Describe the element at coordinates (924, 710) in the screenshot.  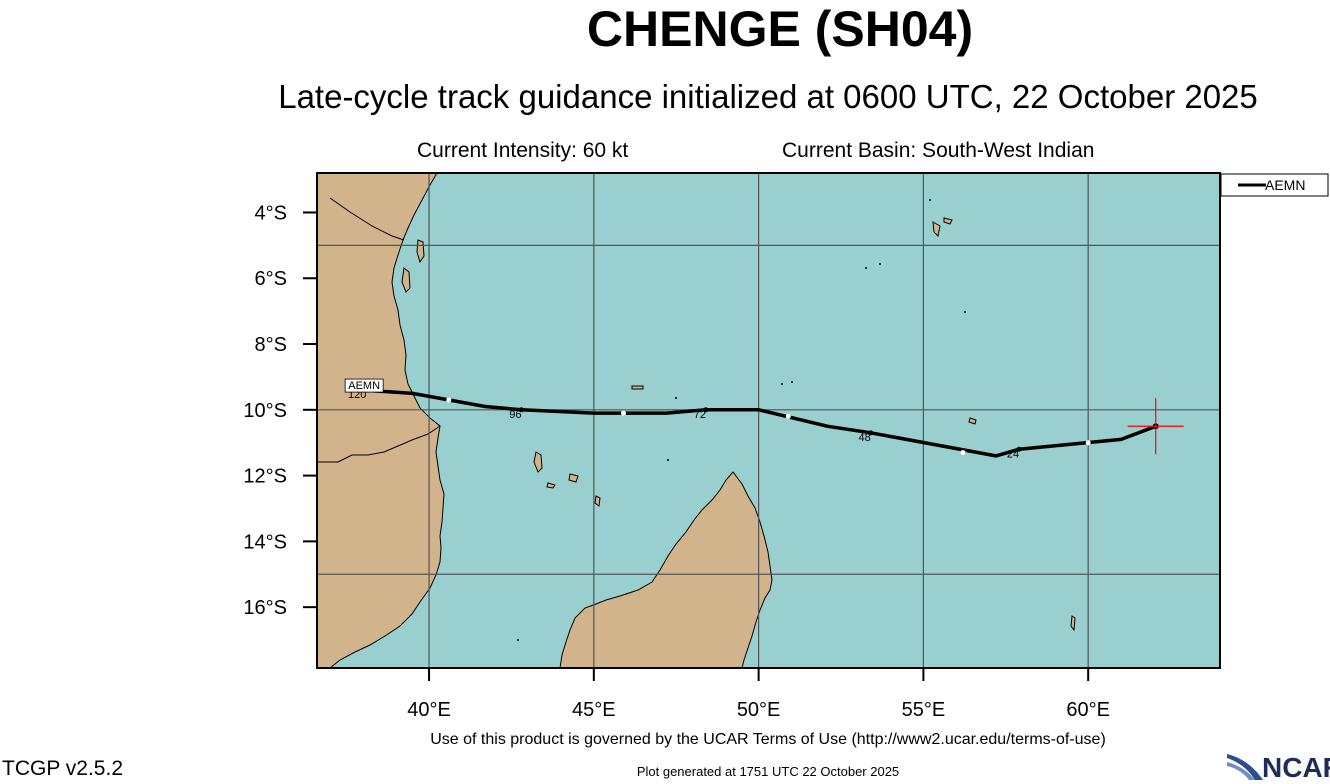
I see `x-tick-label: 55°E` at that location.